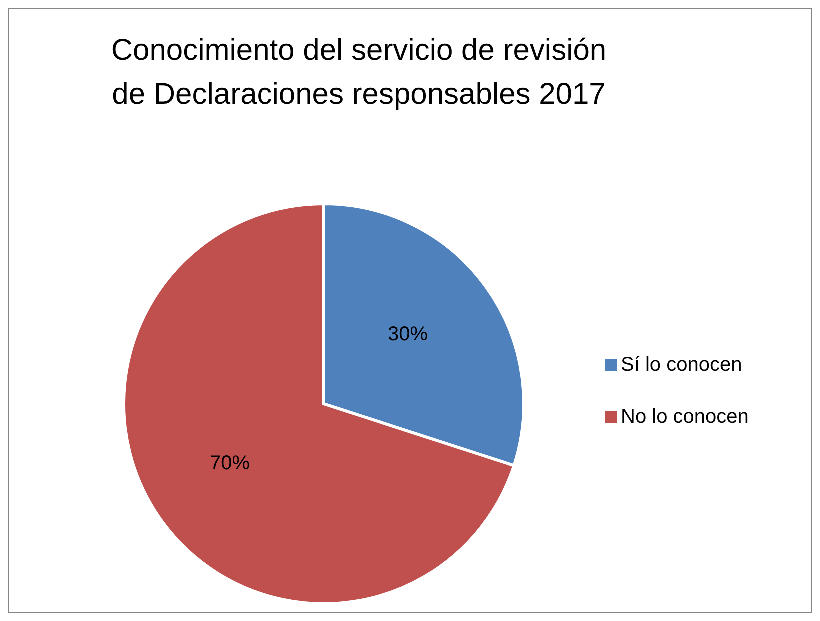 The height and width of the screenshot is (621, 820). I want to click on legend-label: No lo conocen, so click(685, 417).